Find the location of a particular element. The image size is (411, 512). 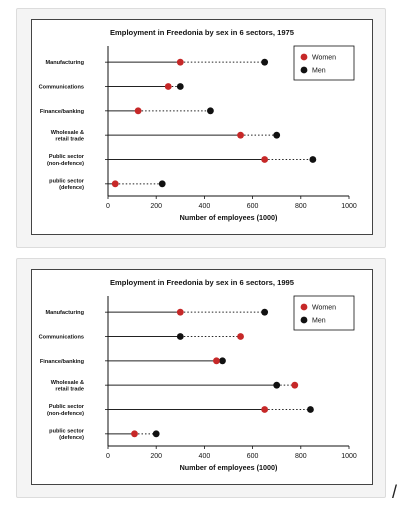

chart-1-category-label: Wholesale & retail trade is located at coordinates (67, 386).